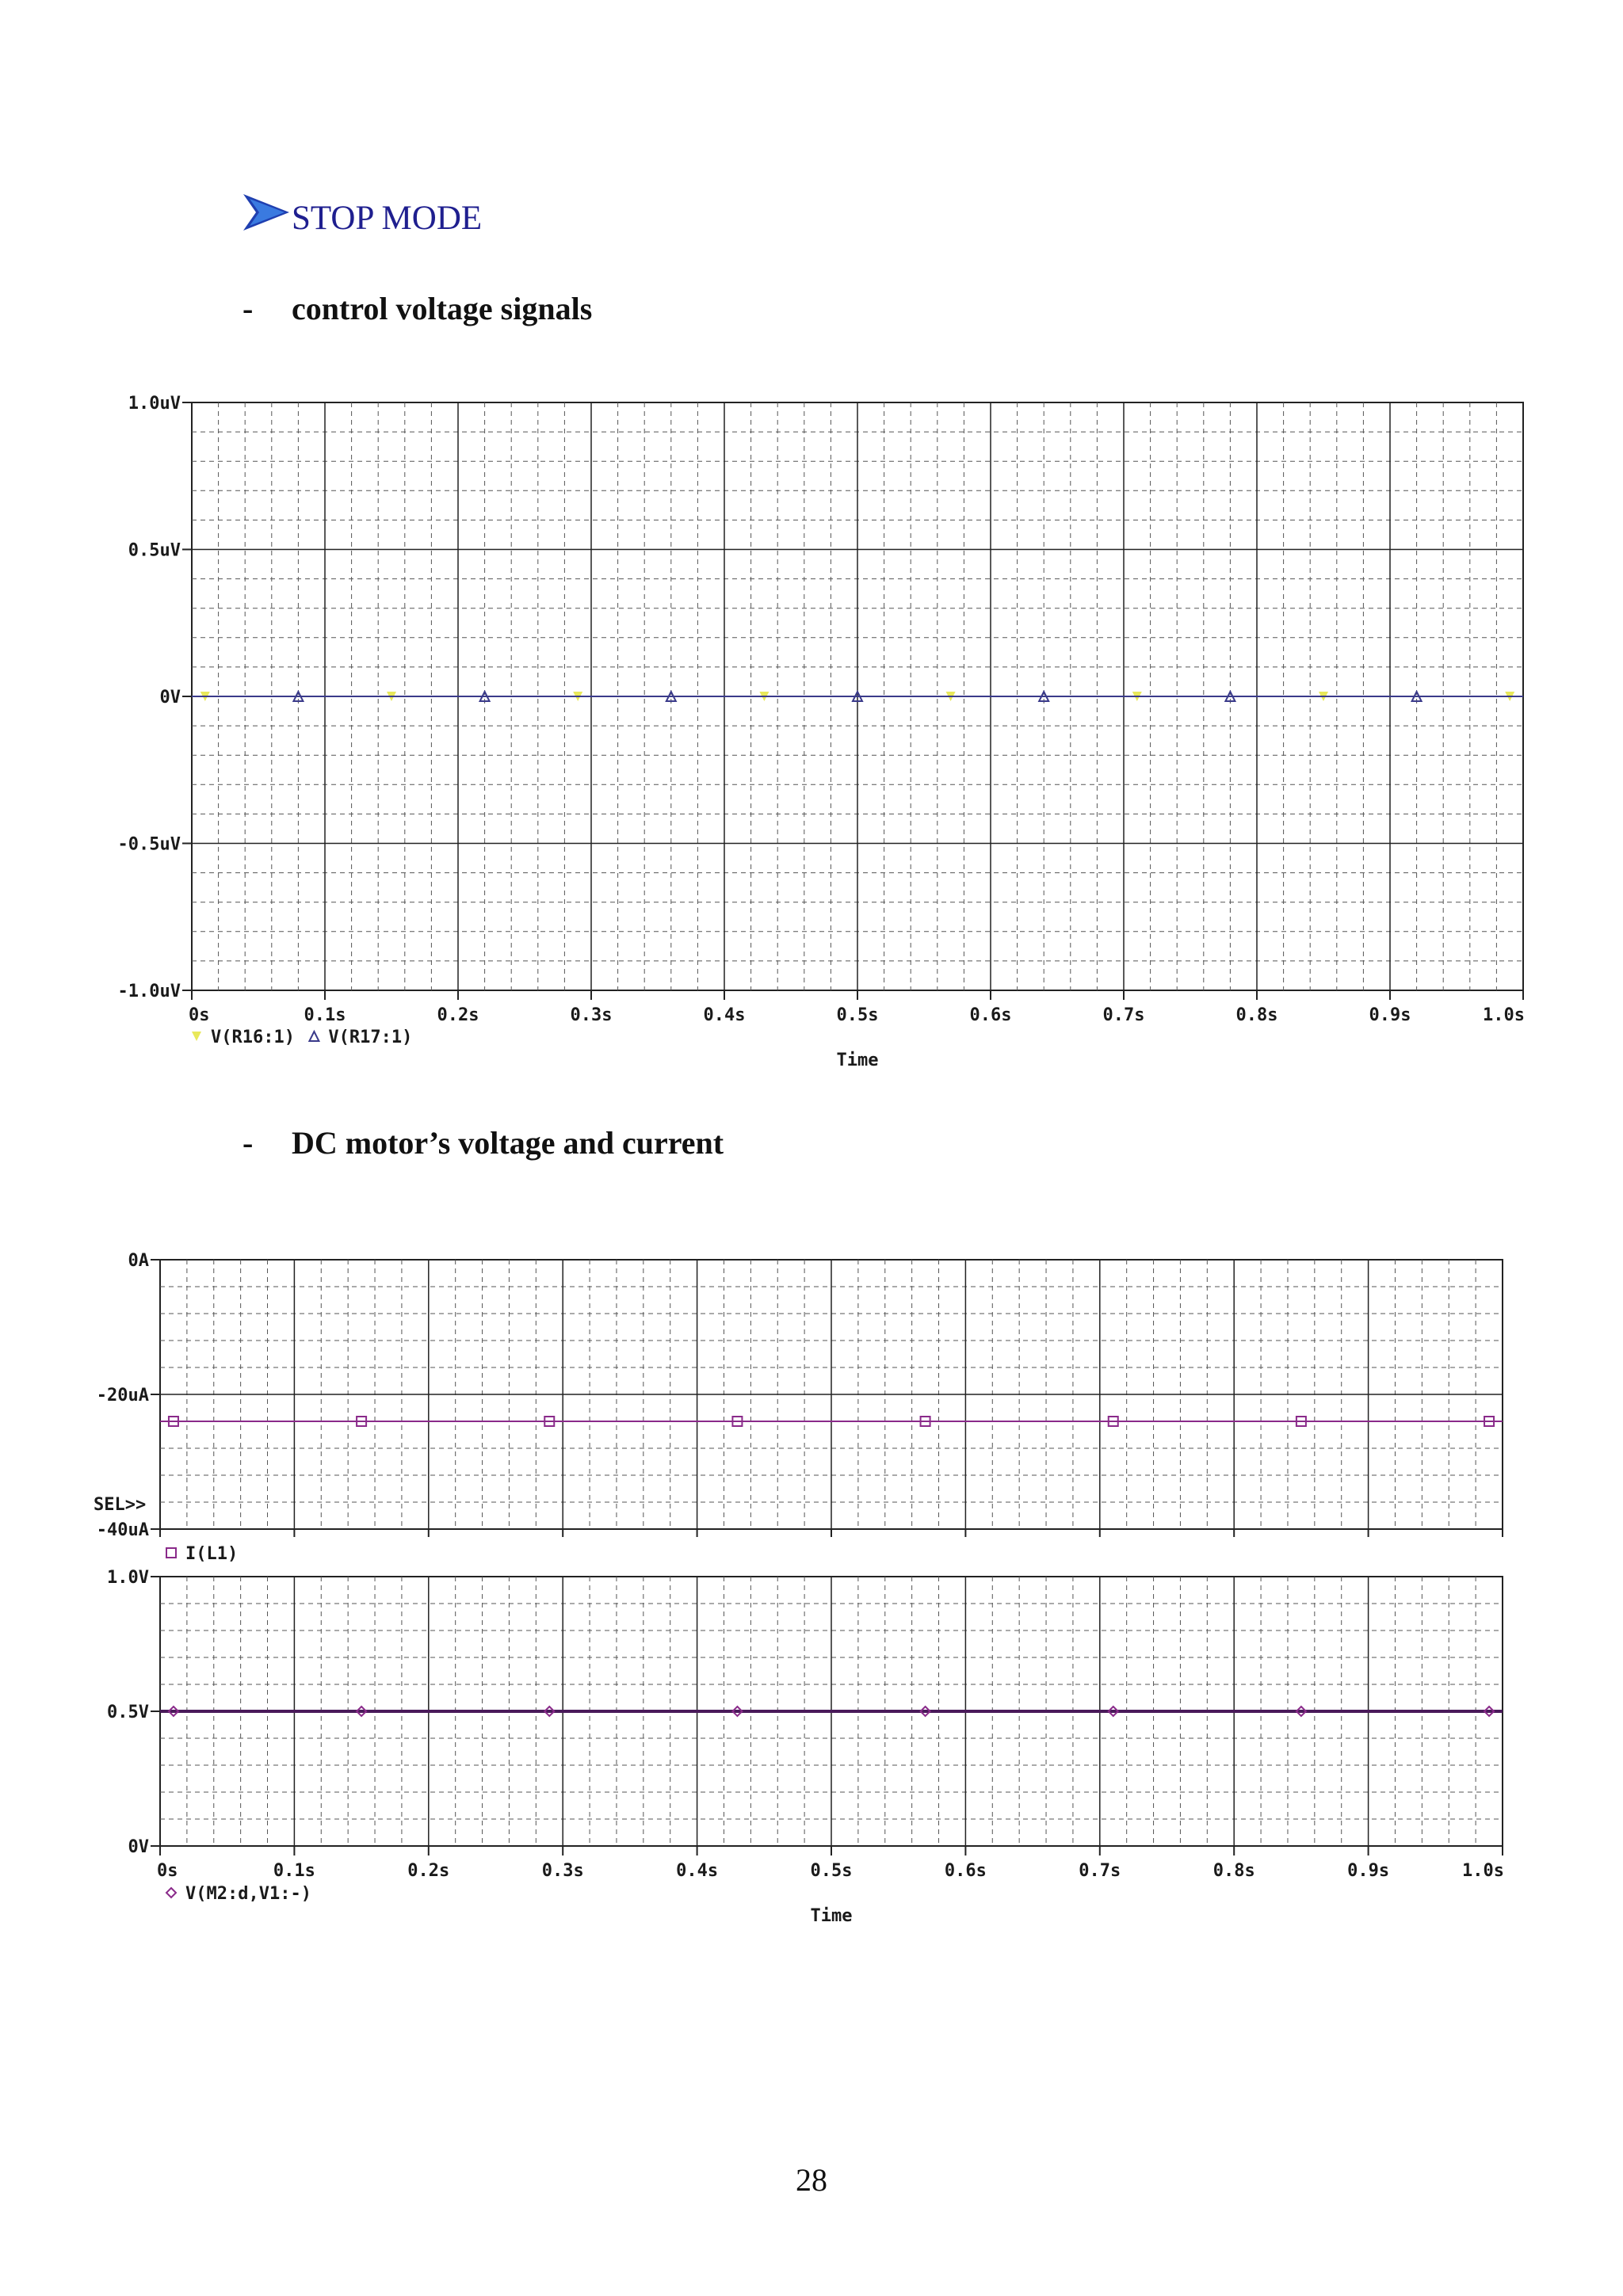 The width and height of the screenshot is (1623, 2296). Describe the element at coordinates (154, 404) in the screenshot. I see `y-tick-label: 1.0uV` at that location.